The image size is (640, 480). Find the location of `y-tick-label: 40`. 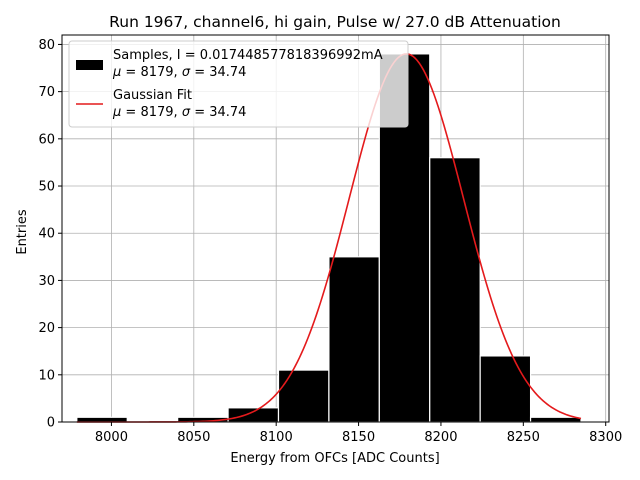

y-tick-label: 40 is located at coordinates (46, 234).